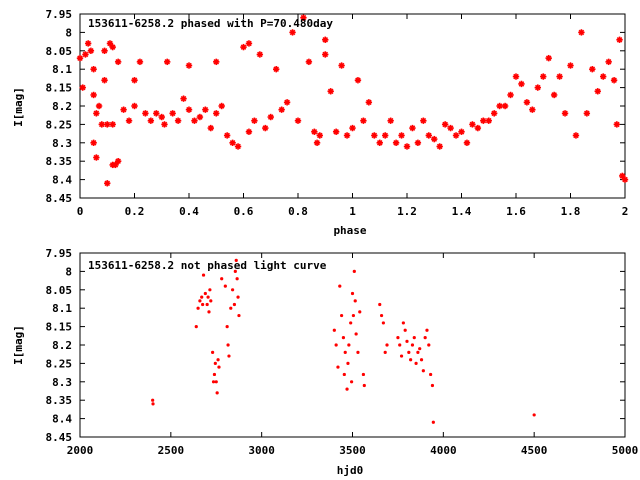  Describe the element at coordinates (189, 211) in the screenshot. I see `phased-xtick-label: 0.4` at that location.